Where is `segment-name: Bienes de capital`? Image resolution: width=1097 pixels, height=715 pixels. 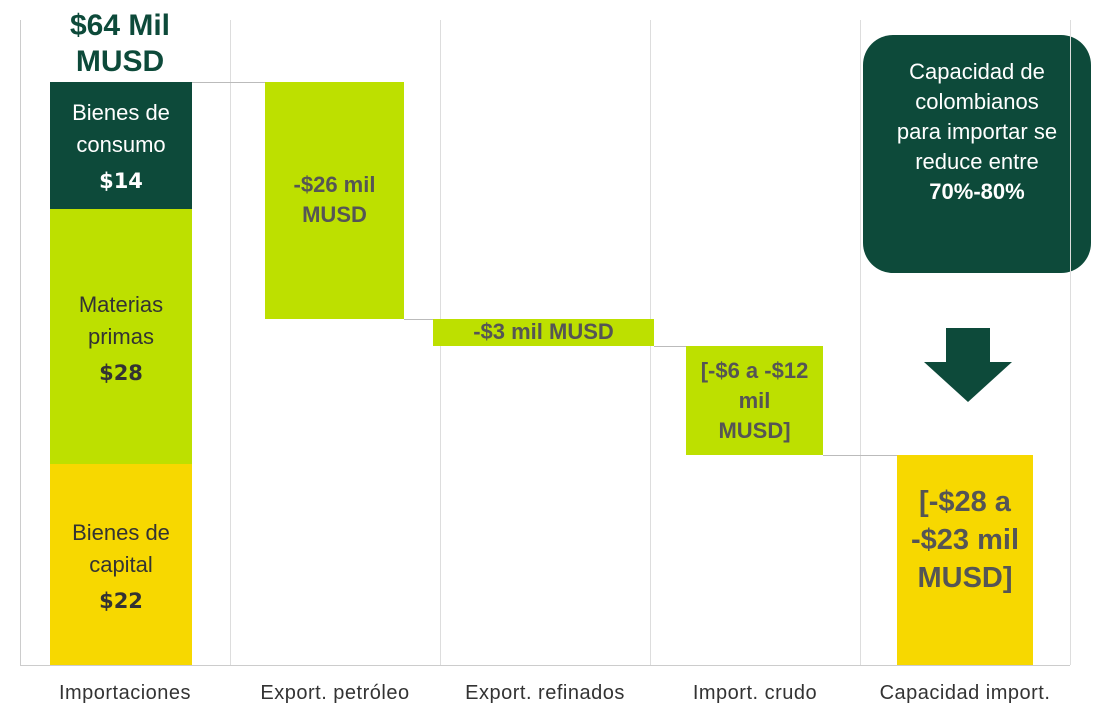
segment-name: Bienes de capital is located at coordinates (121, 548).